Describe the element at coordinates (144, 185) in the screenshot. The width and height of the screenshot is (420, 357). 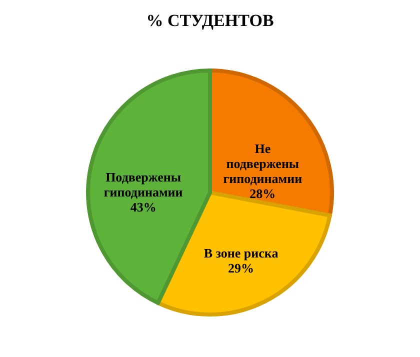
I see `slice-label: Подвержены гиподинамии` at that location.